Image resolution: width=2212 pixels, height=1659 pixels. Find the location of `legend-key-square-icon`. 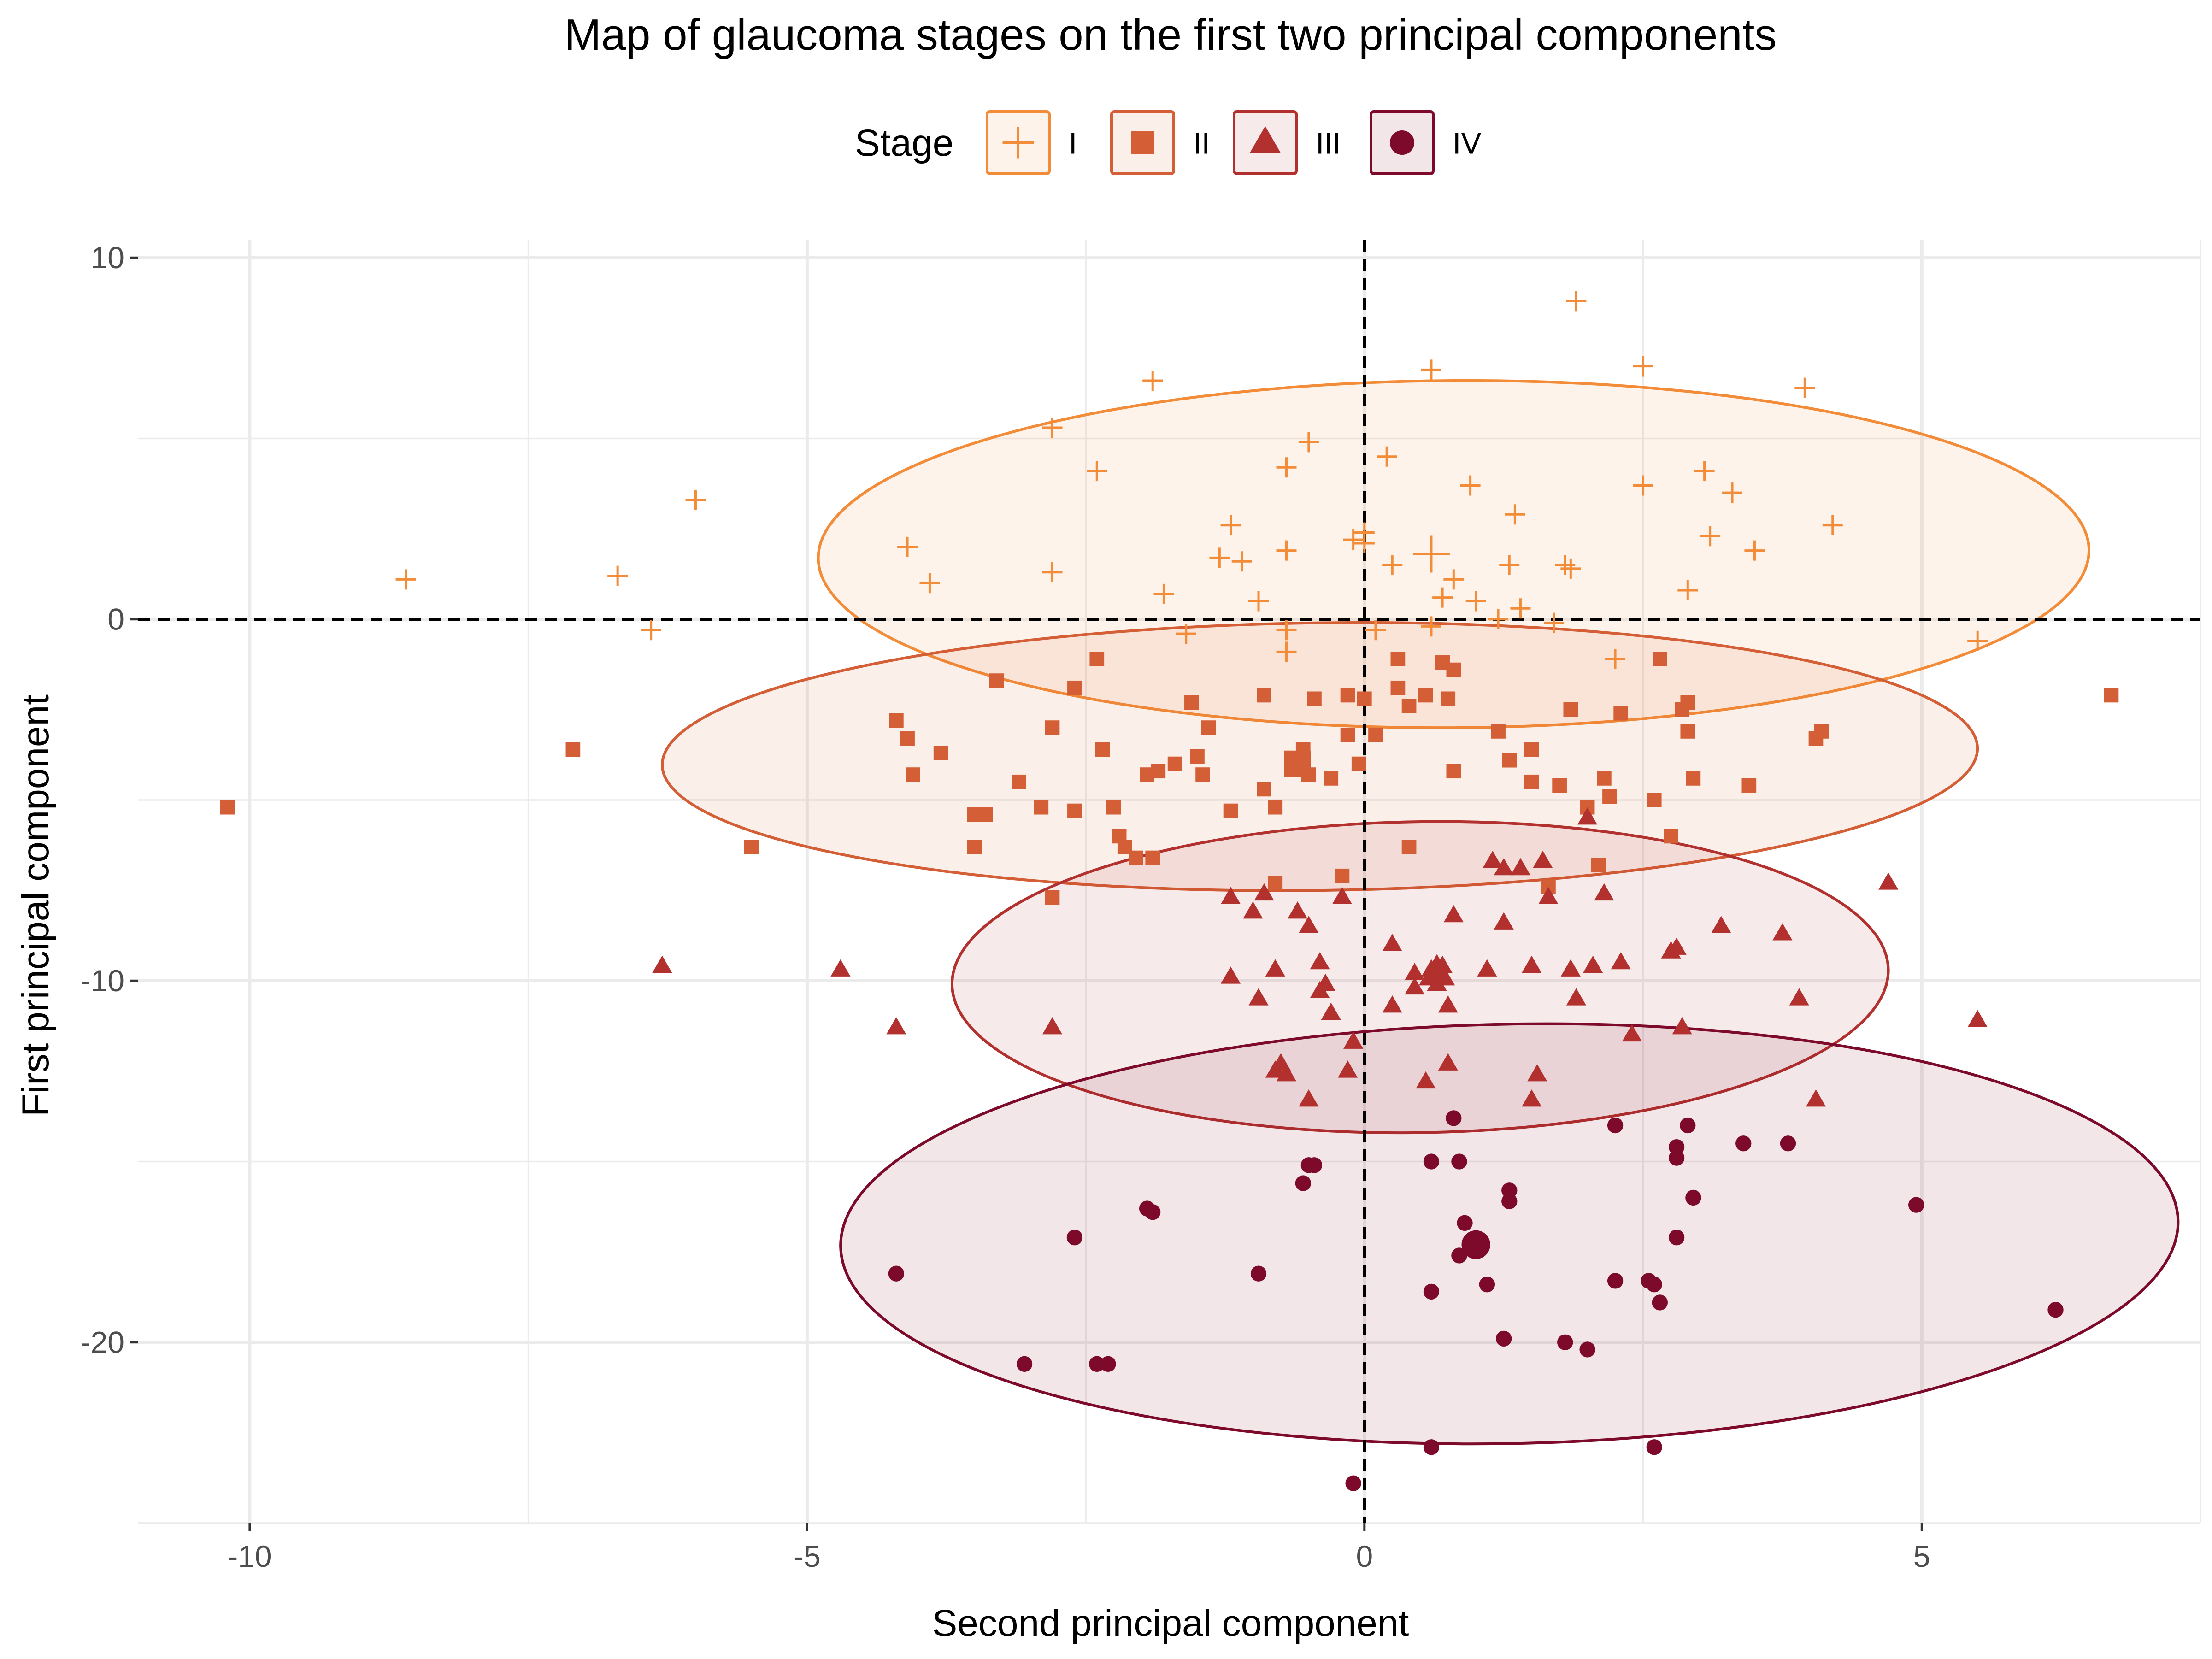

legend-key-square-icon is located at coordinates (1142, 142).